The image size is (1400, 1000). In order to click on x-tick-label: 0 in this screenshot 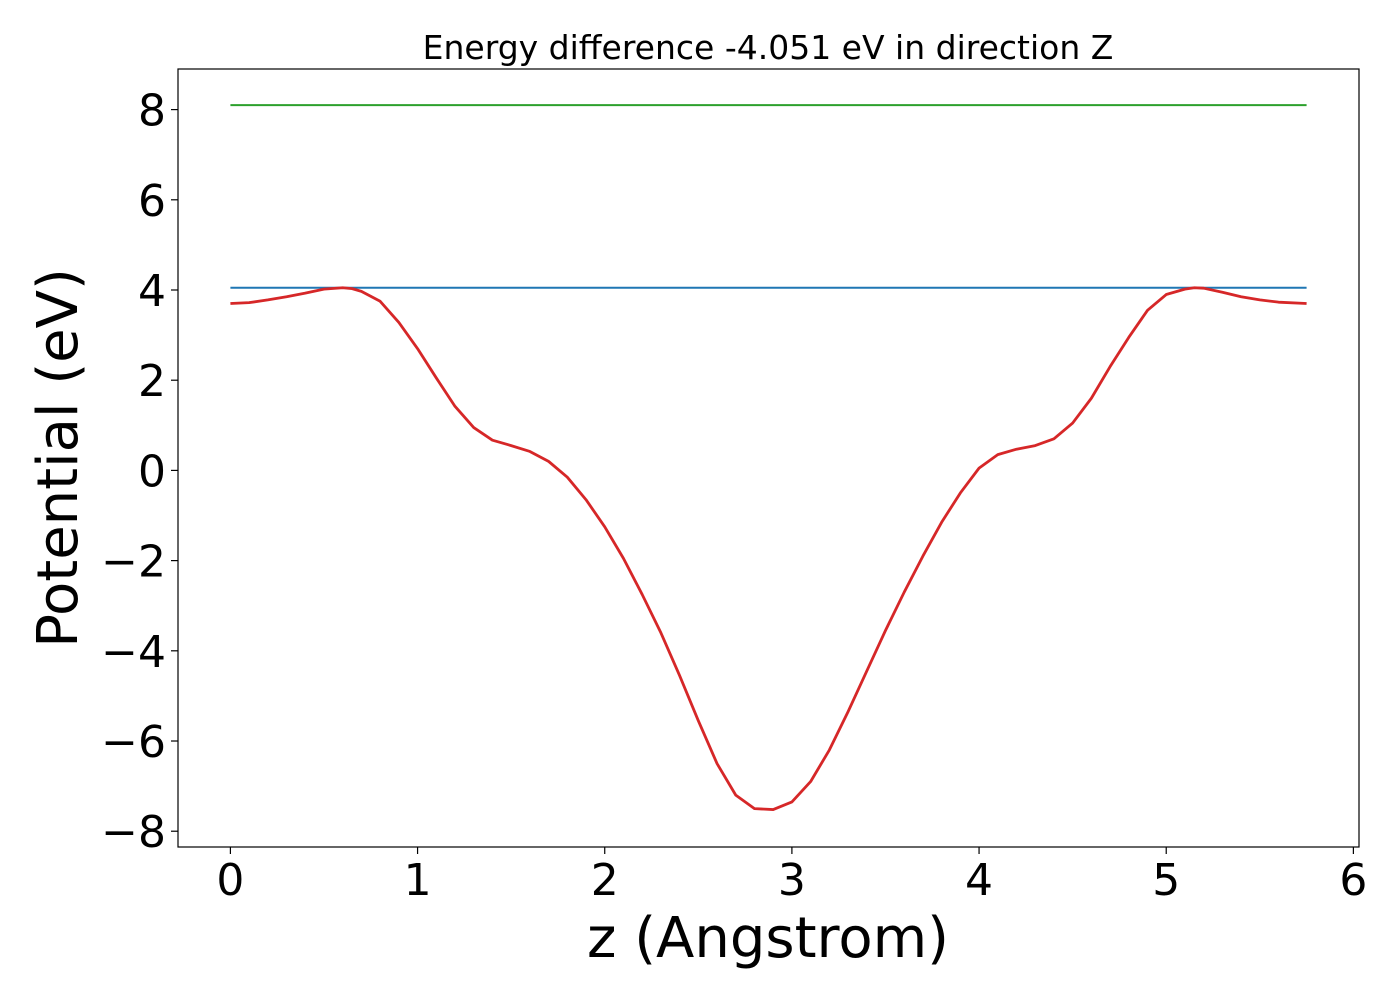, I will do `click(230, 880)`.